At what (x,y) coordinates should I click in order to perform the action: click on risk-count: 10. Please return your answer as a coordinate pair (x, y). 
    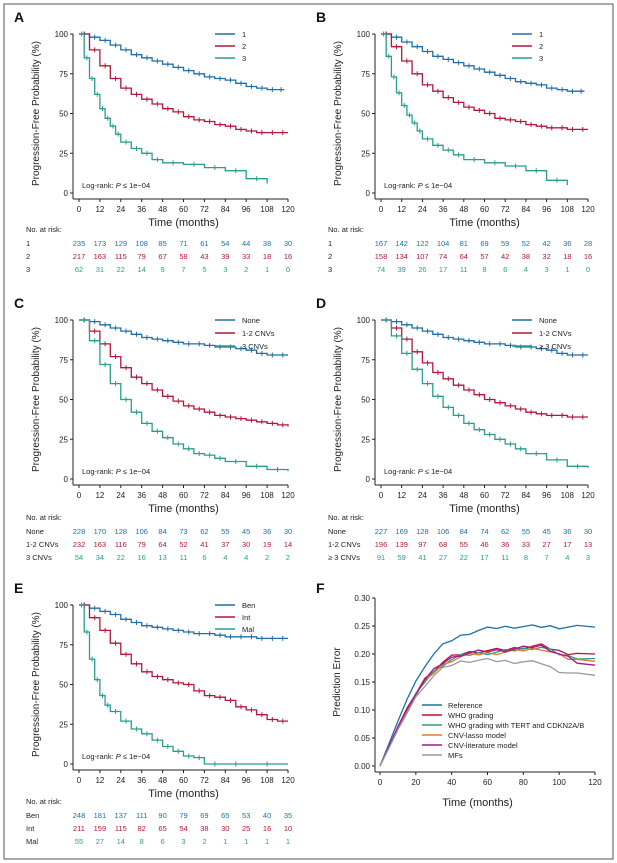
    Looking at the image, I should click on (288, 828).